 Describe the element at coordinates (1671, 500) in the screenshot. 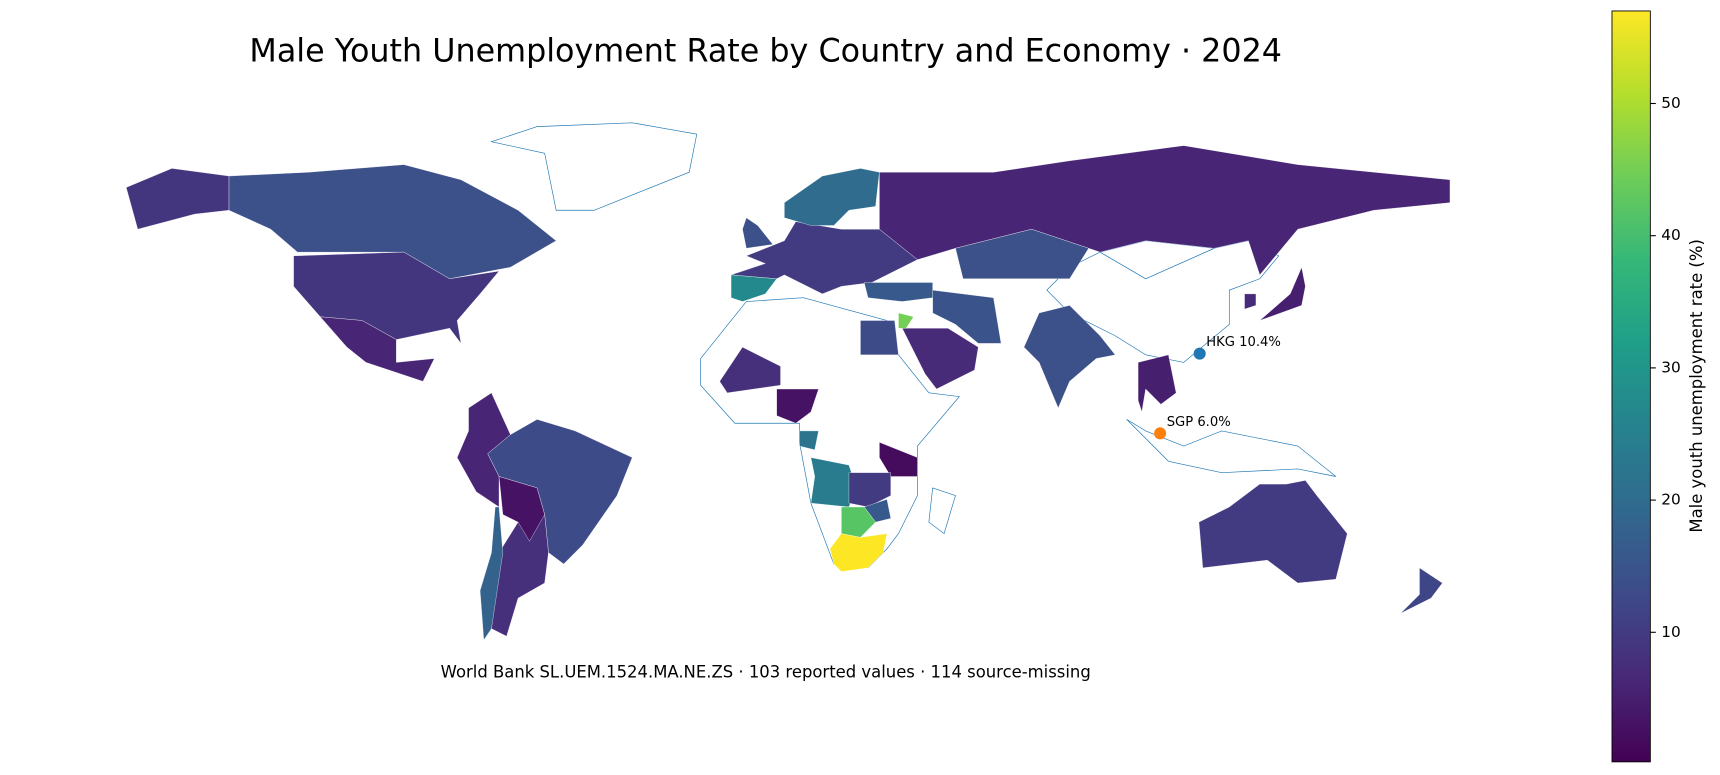

I see `colorbar-tick-label: 20` at that location.